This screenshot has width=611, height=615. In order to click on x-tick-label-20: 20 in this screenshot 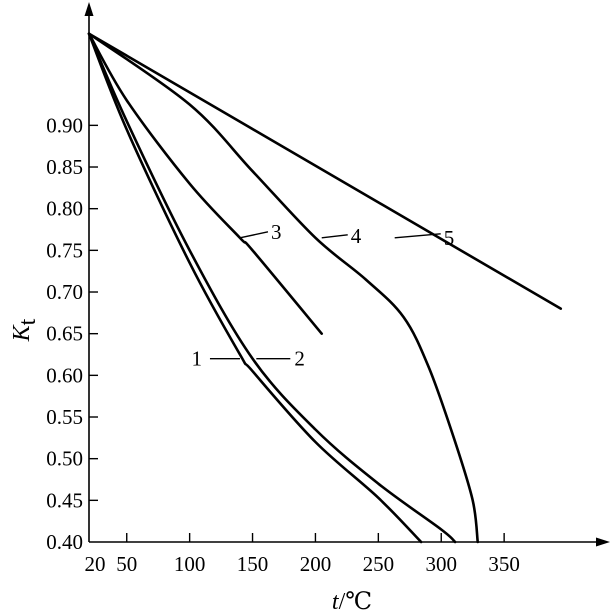, I will do `click(95, 564)`.